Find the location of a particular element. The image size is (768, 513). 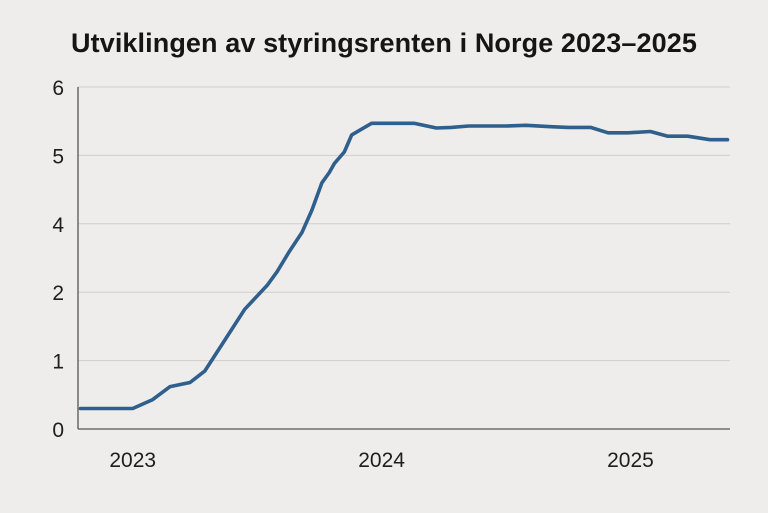

y-tick-label: 6 is located at coordinates (58, 88).